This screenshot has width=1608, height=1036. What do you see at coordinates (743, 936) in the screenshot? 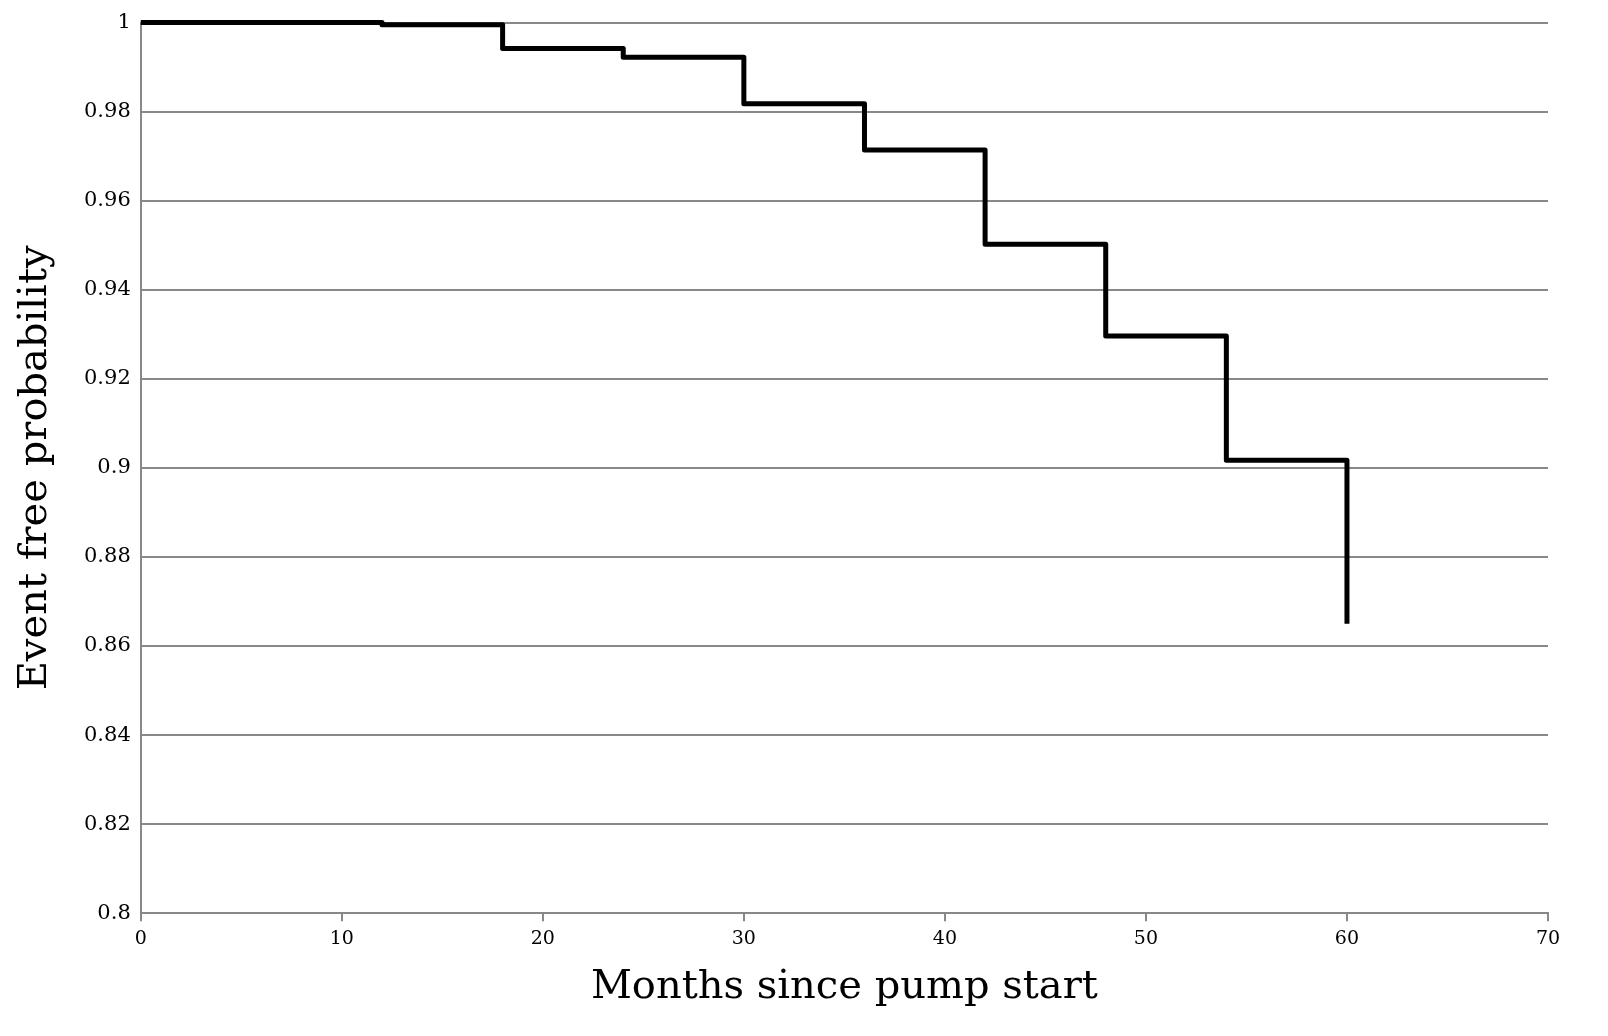
I see `x-tick-label: 30` at bounding box center [743, 936].